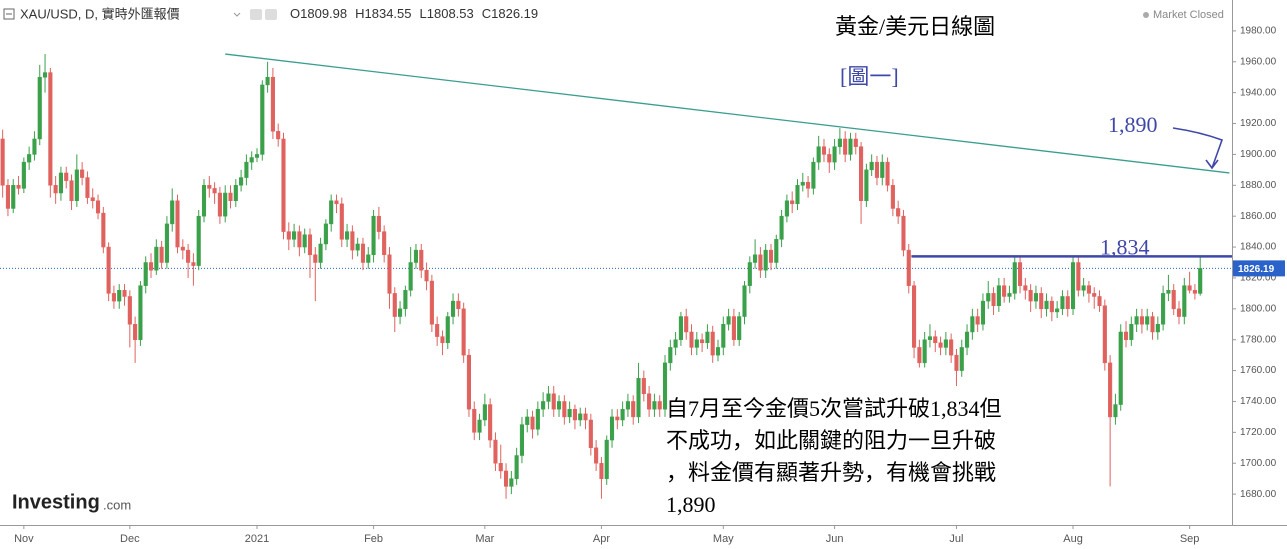  What do you see at coordinates (601, 539) in the screenshot?
I see `x-tick-label: Apr` at bounding box center [601, 539].